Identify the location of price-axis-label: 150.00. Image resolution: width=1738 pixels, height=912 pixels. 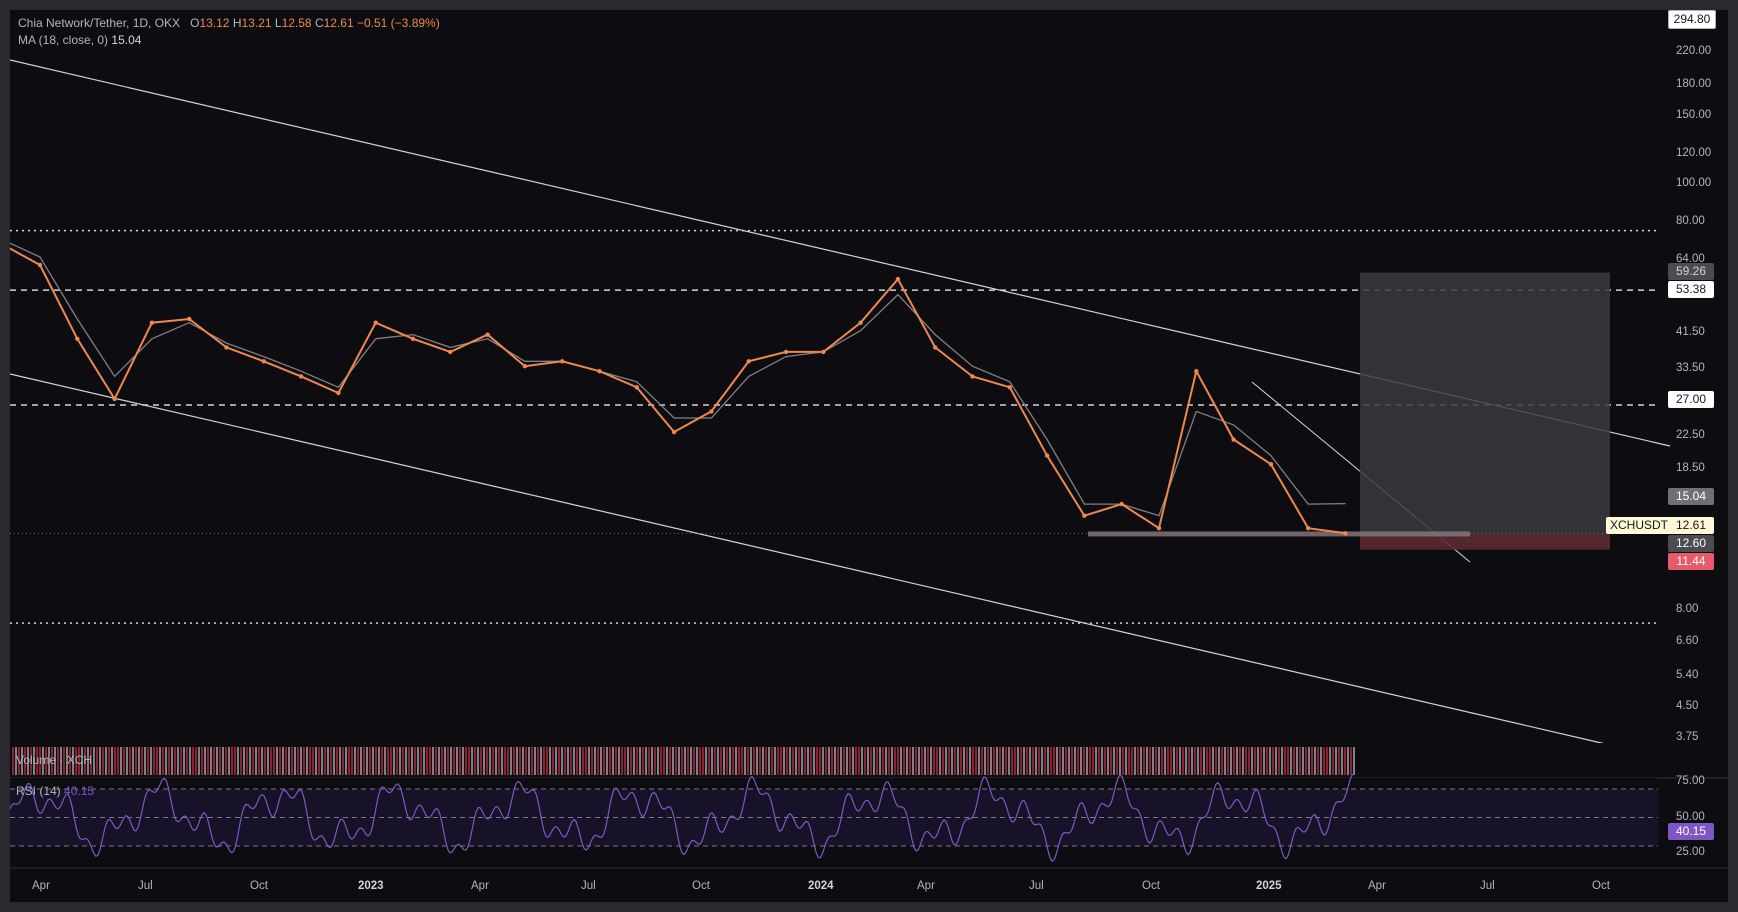
(1694, 115).